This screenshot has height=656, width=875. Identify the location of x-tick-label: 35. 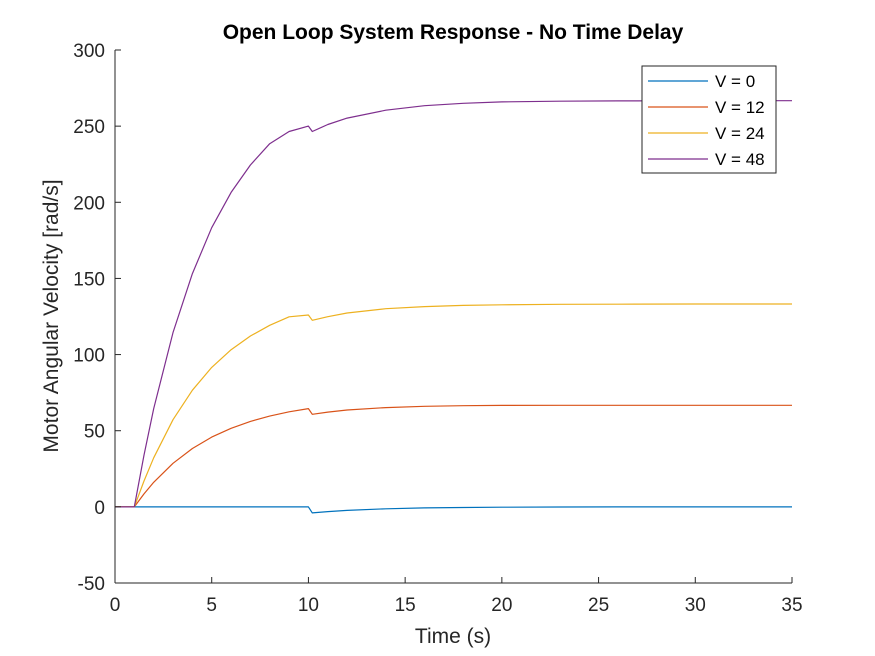
(791, 605).